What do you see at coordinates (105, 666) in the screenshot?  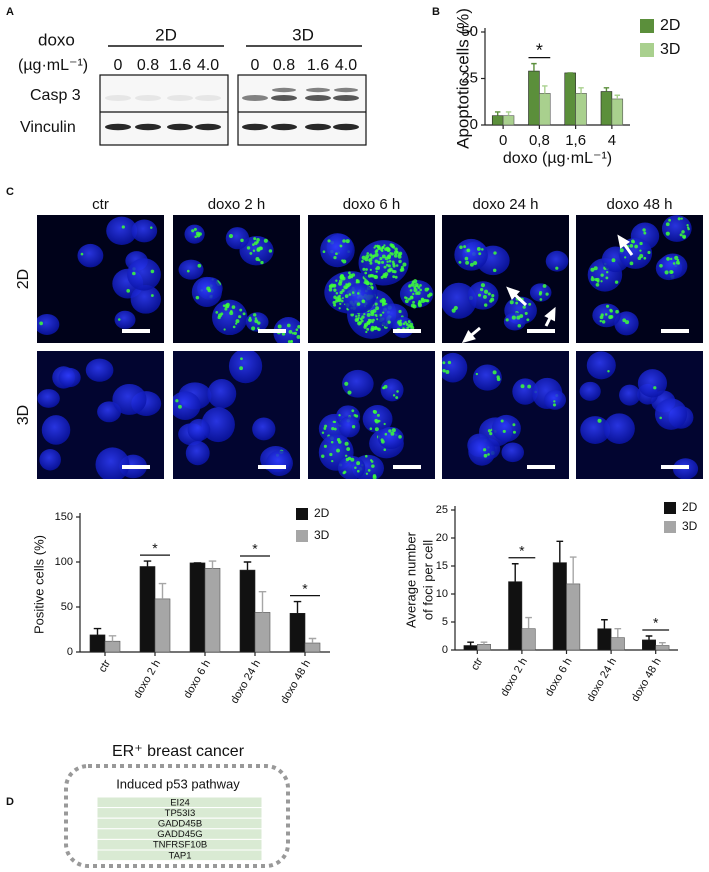 I see `x-tick-label: ctr` at bounding box center [105, 666].